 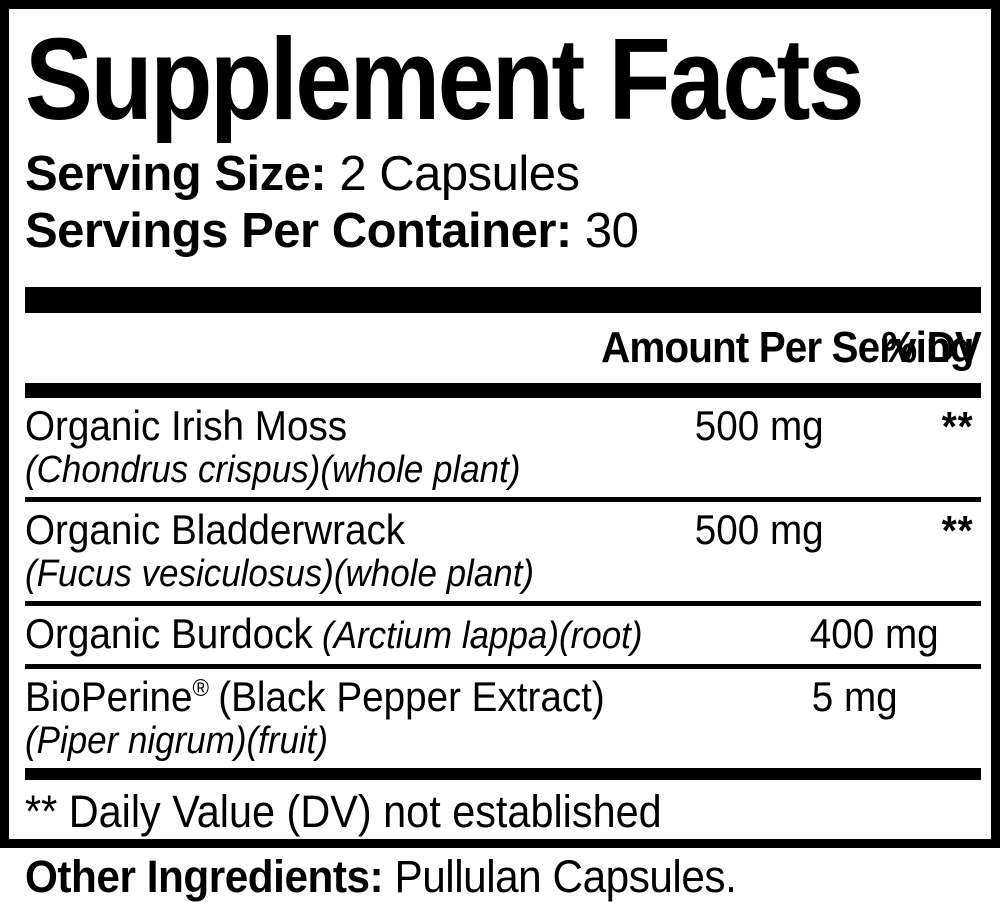 What do you see at coordinates (176, 174) in the screenshot?
I see `serving-size-label: Serving Size:` at bounding box center [176, 174].